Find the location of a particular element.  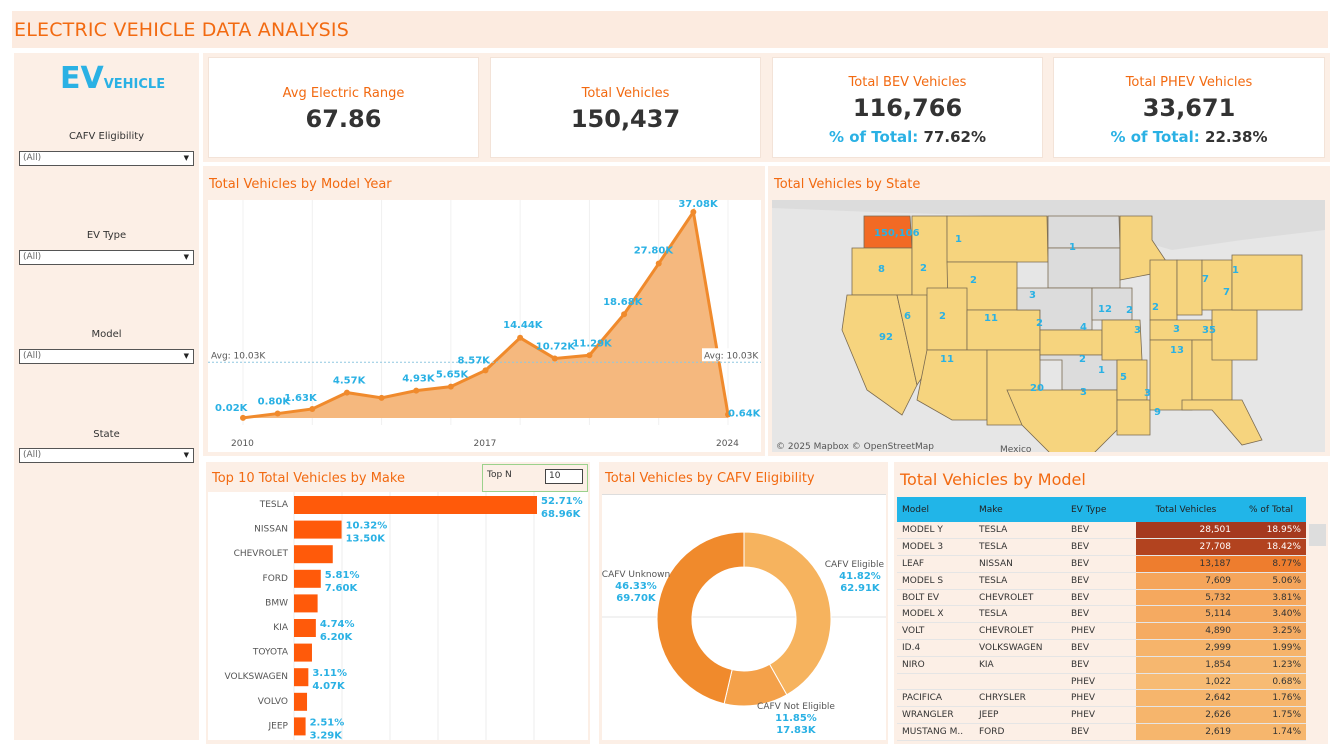

state-value-label: 12 is located at coordinates (1105, 309).